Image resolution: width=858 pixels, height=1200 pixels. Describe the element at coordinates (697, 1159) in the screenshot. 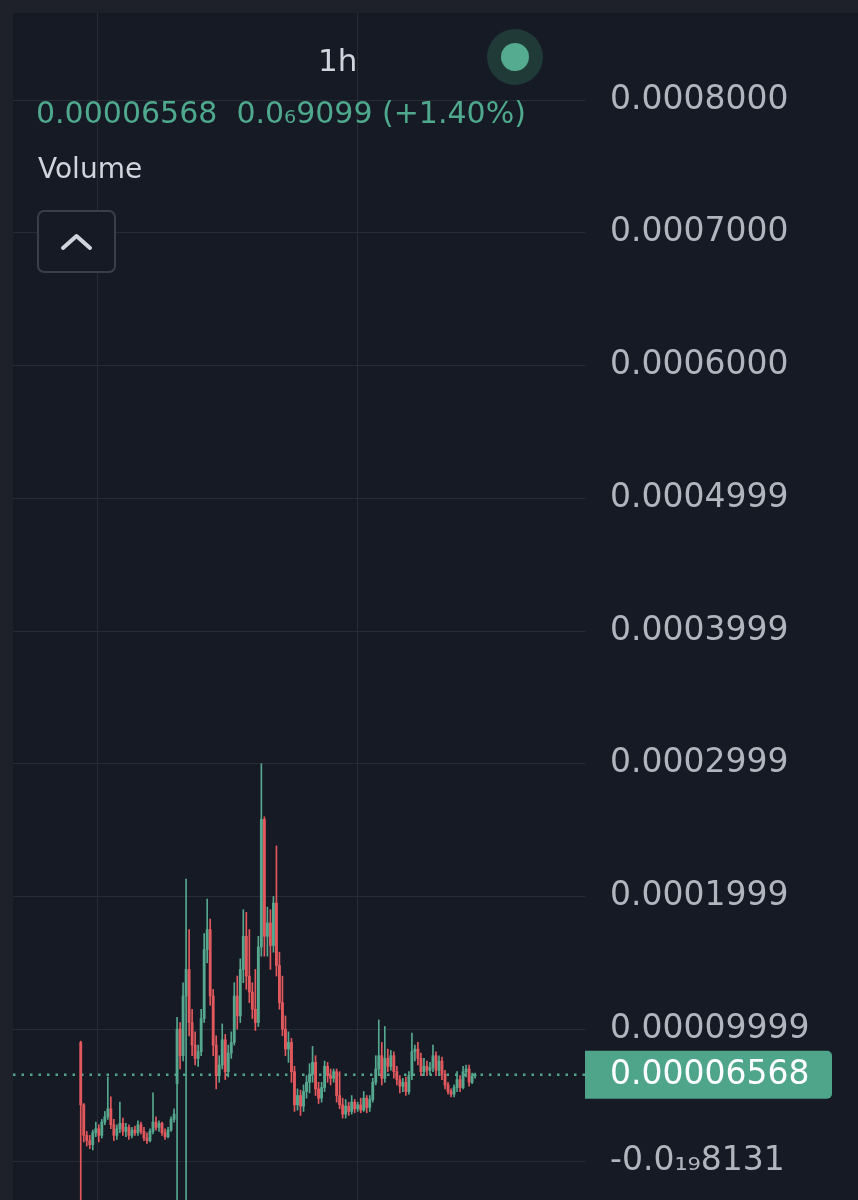

I see `y-tick-label: -0.0₁₉8131` at that location.